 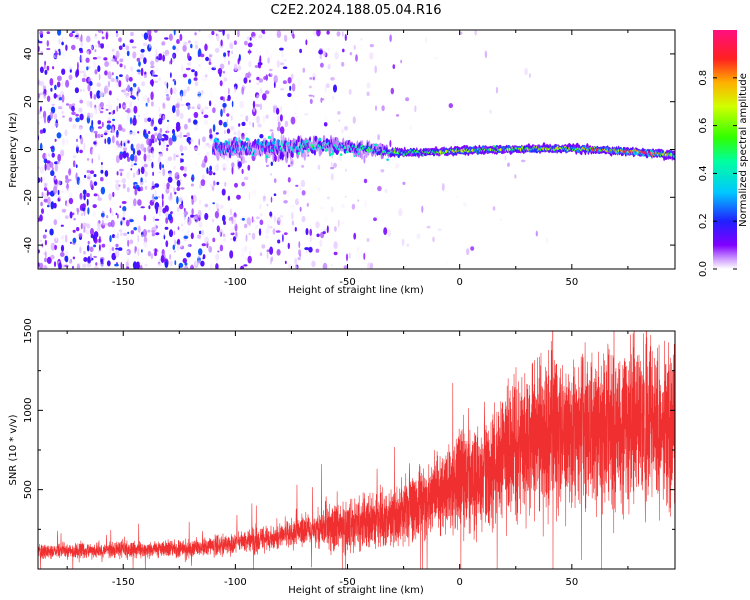 I want to click on colorbar-tick-label: 0.8, so click(x=703, y=78).